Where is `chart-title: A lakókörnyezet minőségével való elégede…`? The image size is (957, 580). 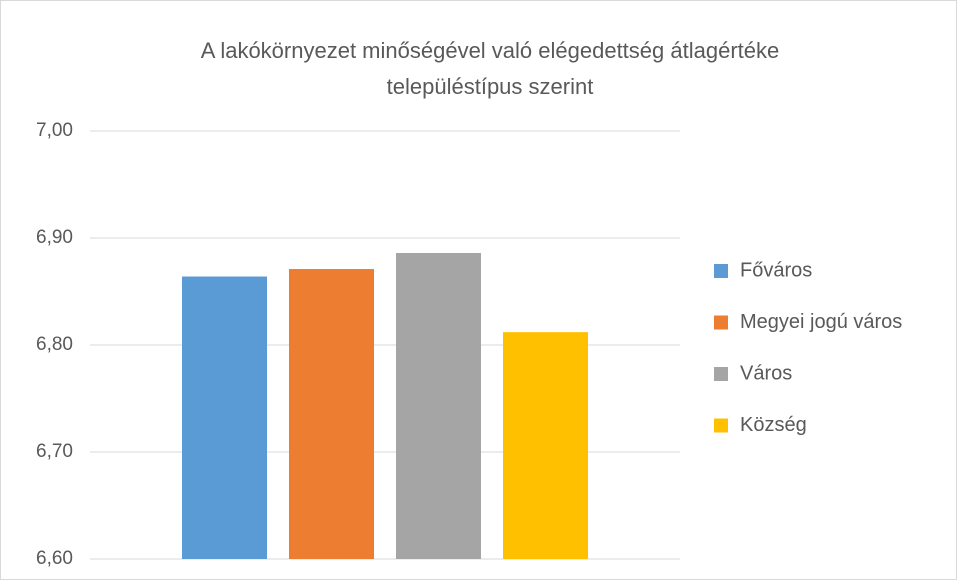 chart-title: A lakókörnyezet minőségével való elégede… is located at coordinates (490, 50).